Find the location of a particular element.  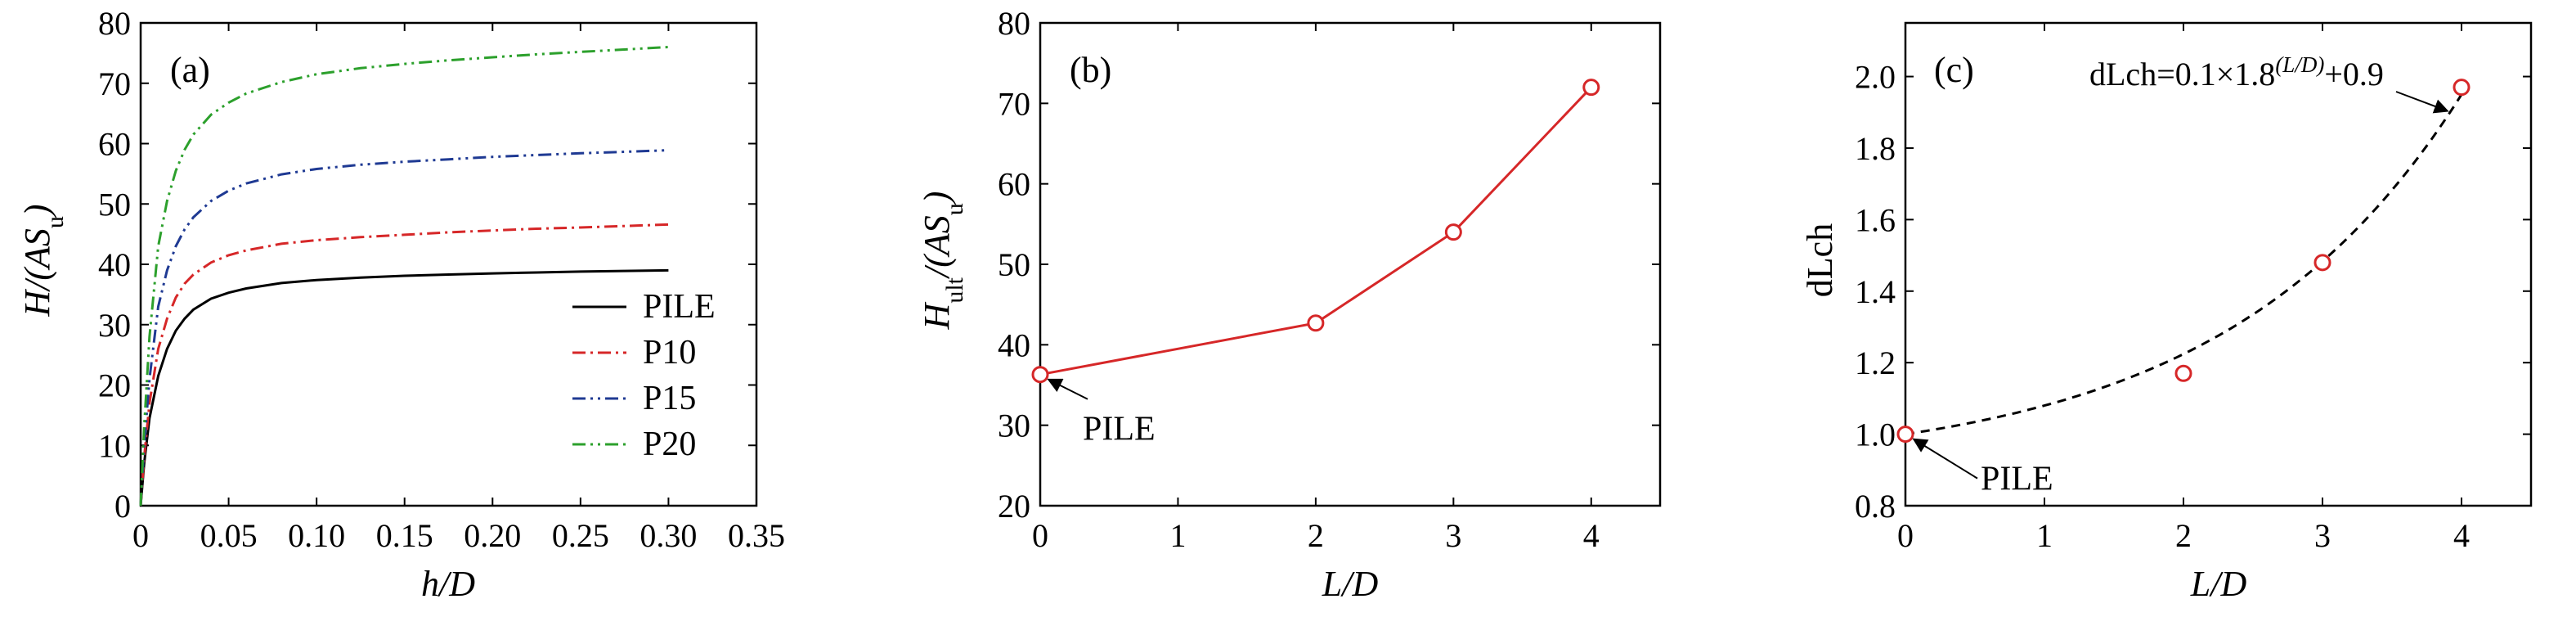

panel-a-xlabel: h/D is located at coordinates (448, 584).